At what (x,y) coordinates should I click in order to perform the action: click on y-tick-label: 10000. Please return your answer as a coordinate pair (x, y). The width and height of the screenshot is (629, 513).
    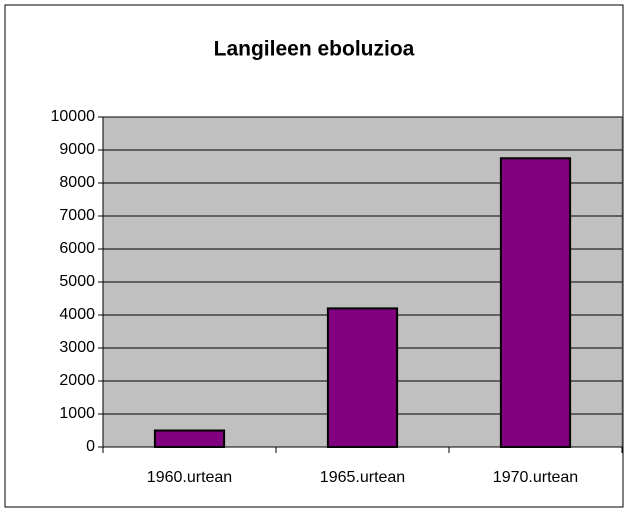
    Looking at the image, I should click on (73, 116).